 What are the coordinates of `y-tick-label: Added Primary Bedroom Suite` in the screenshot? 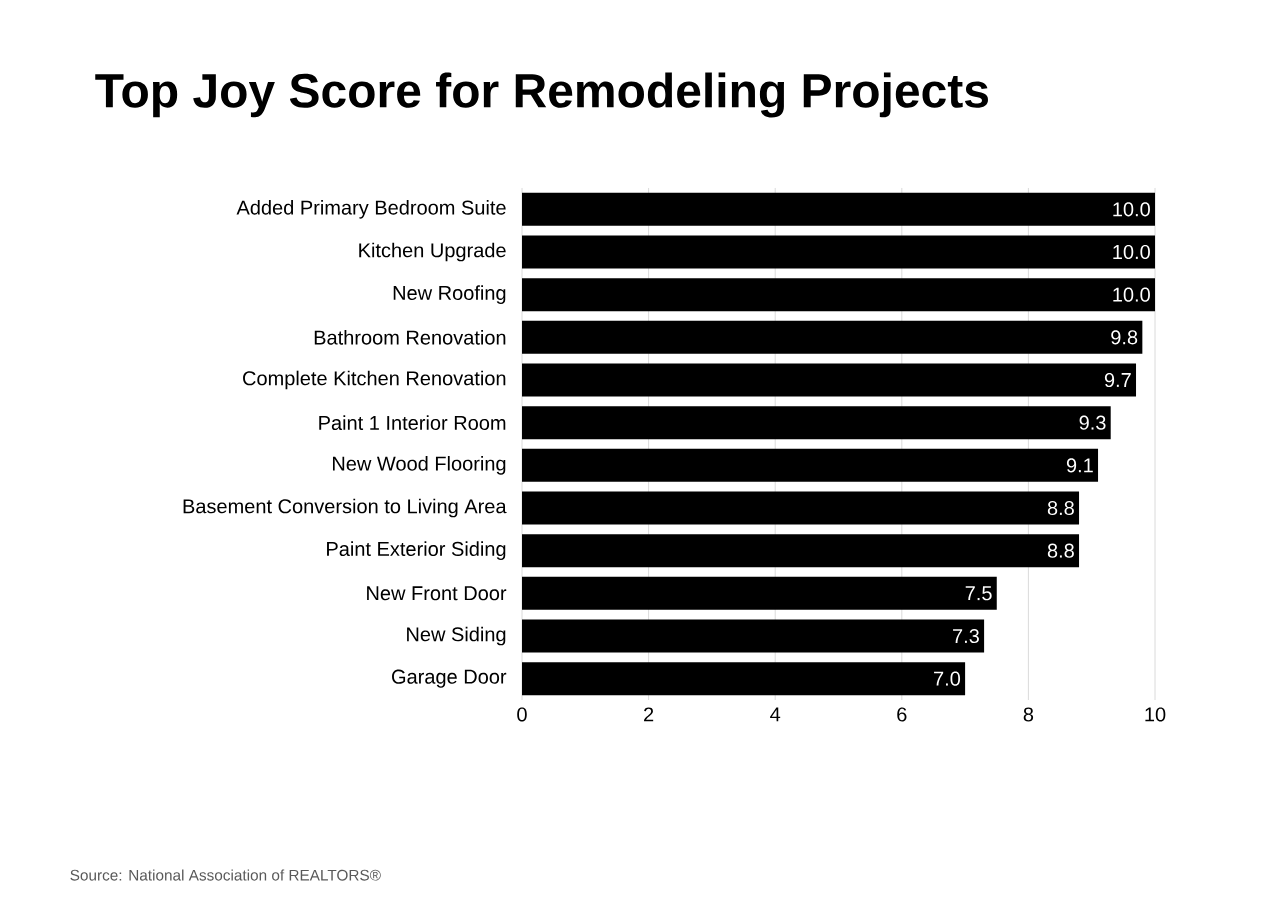 It's located at (371, 209).